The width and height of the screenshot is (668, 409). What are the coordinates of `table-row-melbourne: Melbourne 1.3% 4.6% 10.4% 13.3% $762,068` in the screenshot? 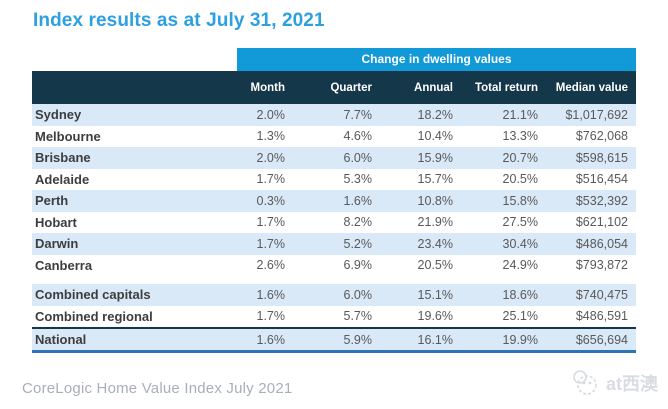 It's located at (334, 136).